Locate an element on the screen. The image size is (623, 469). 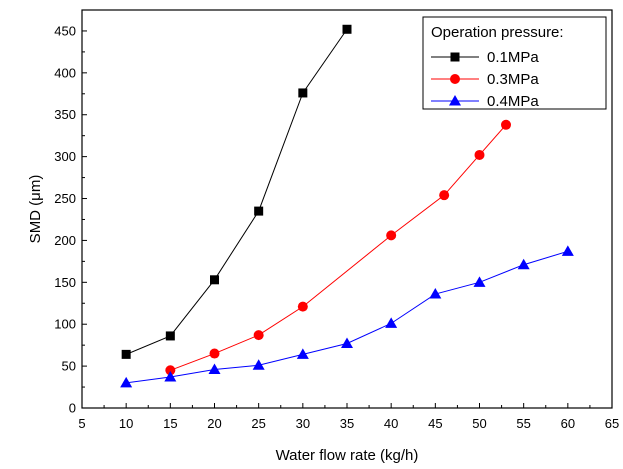
x-tick-label: 20 is located at coordinates (214, 423).